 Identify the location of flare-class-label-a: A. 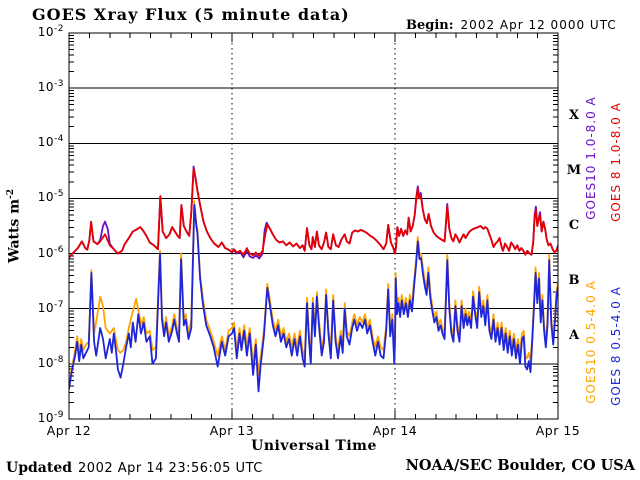
(574, 336).